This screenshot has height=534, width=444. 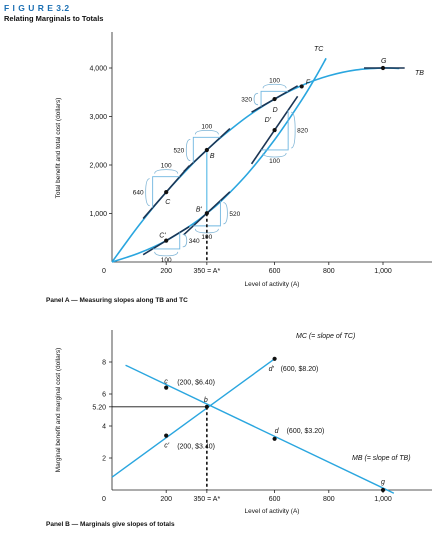 I want to click on point-label: d', so click(x=272, y=369).